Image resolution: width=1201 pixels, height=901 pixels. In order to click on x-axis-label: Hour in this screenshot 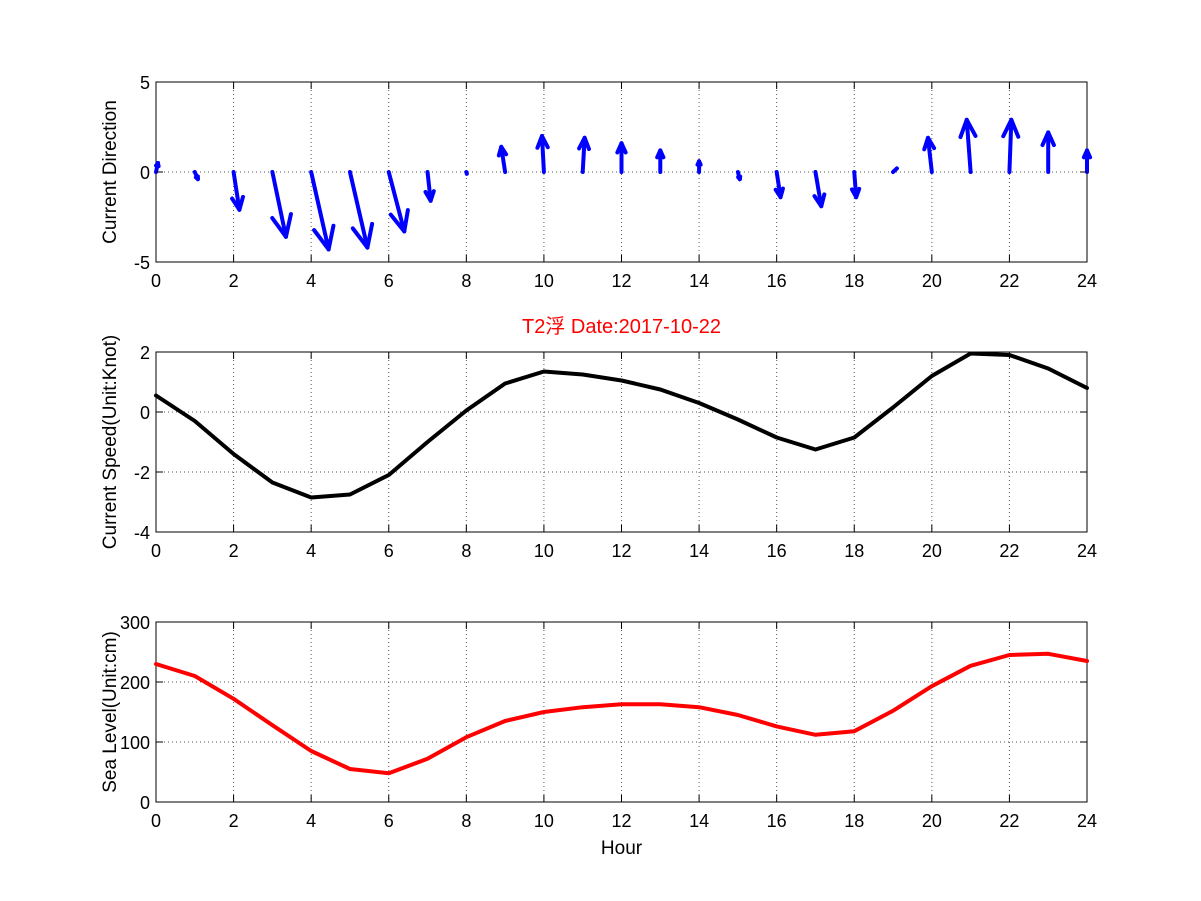, I will do `click(622, 848)`.